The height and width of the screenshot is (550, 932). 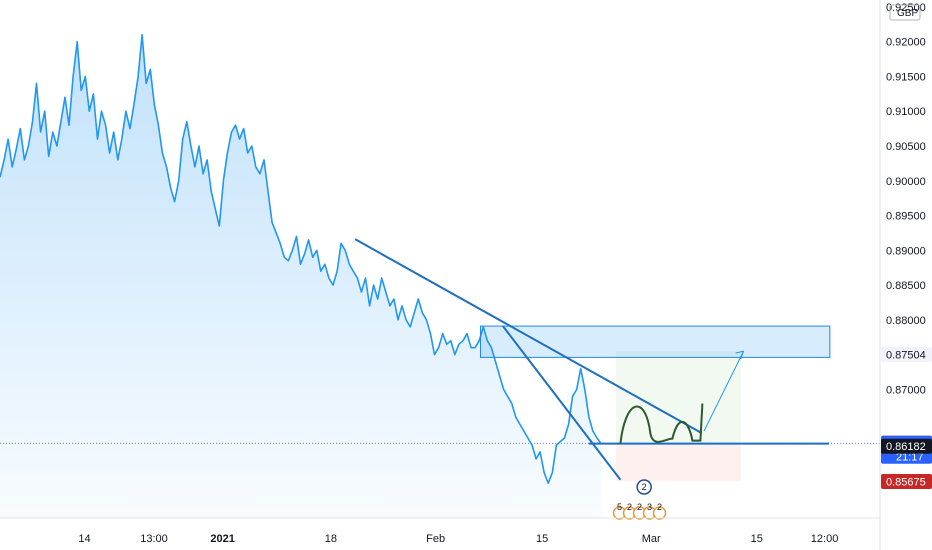 What do you see at coordinates (619, 507) in the screenshot?
I see `event-count-1: 5` at bounding box center [619, 507].